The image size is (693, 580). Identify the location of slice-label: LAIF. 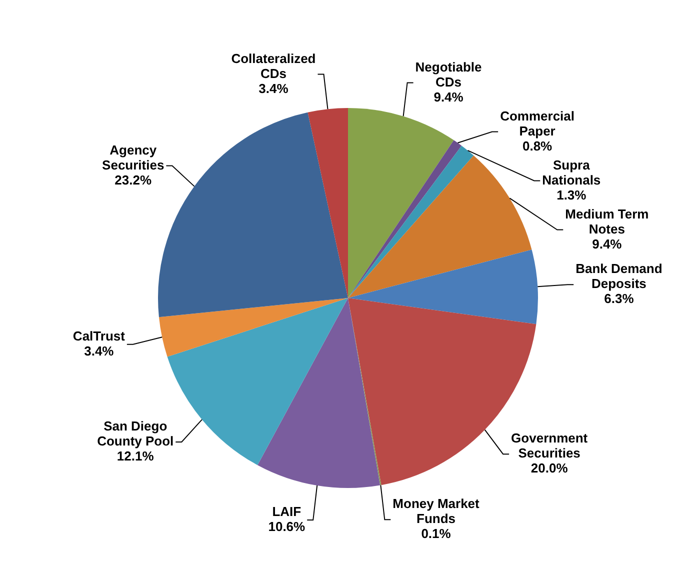
(287, 512).